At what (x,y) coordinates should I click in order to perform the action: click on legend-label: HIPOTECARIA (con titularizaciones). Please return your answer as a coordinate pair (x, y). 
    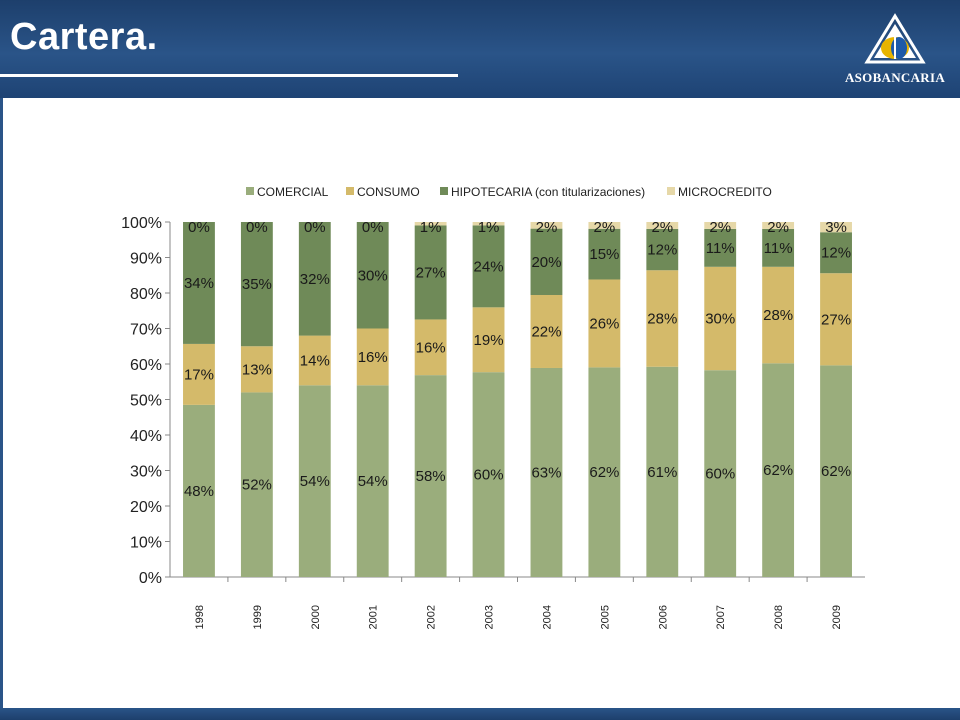
    Looking at the image, I should click on (548, 192).